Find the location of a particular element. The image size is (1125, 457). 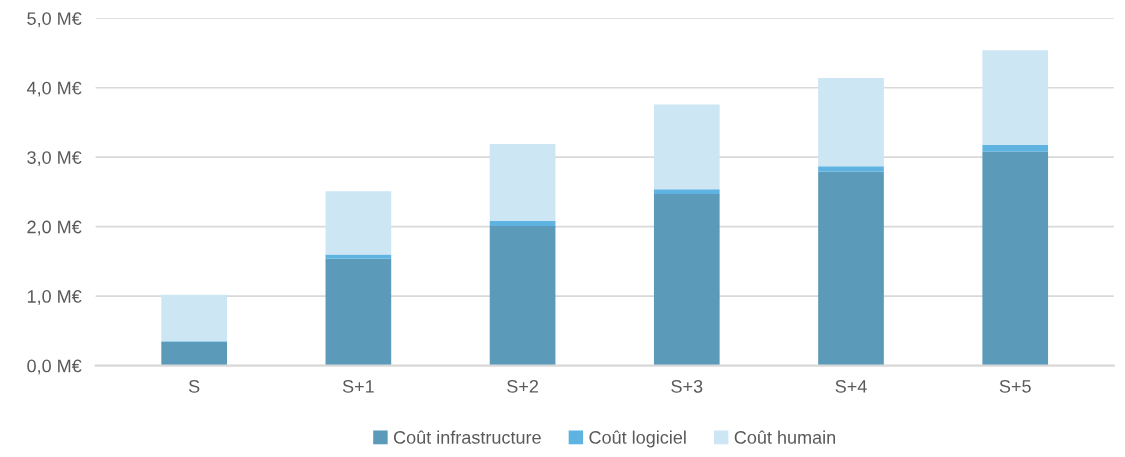

y-tick-label: 2,0 M€ is located at coordinates (54, 228).